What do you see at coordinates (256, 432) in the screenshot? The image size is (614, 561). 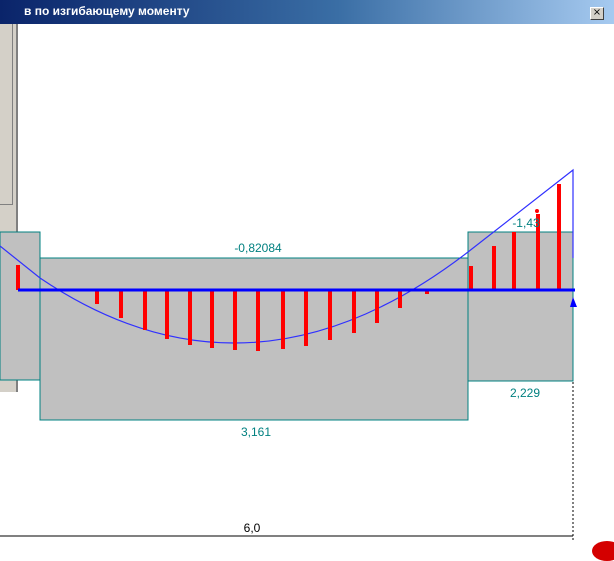 I see `label-bottom-middle: 3,161` at bounding box center [256, 432].